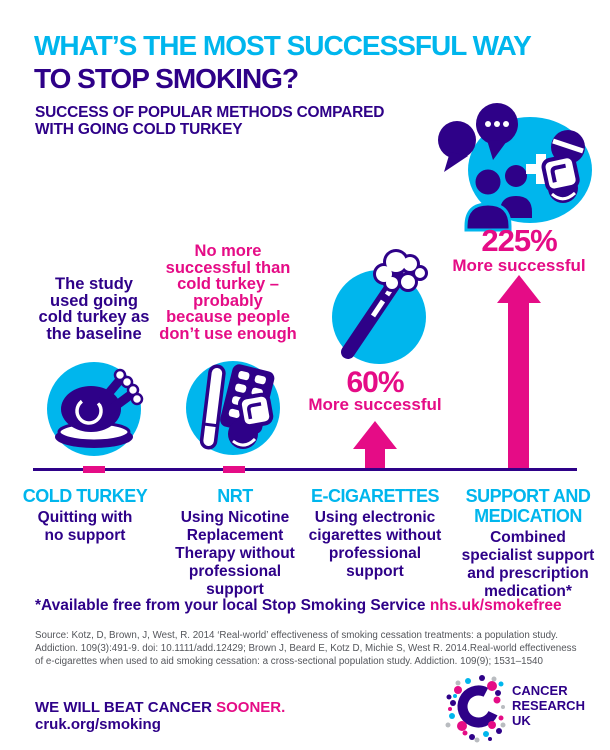 This screenshot has height=750, width=610. What do you see at coordinates (94, 469) in the screenshot?
I see `cold-turkey-tick` at bounding box center [94, 469].